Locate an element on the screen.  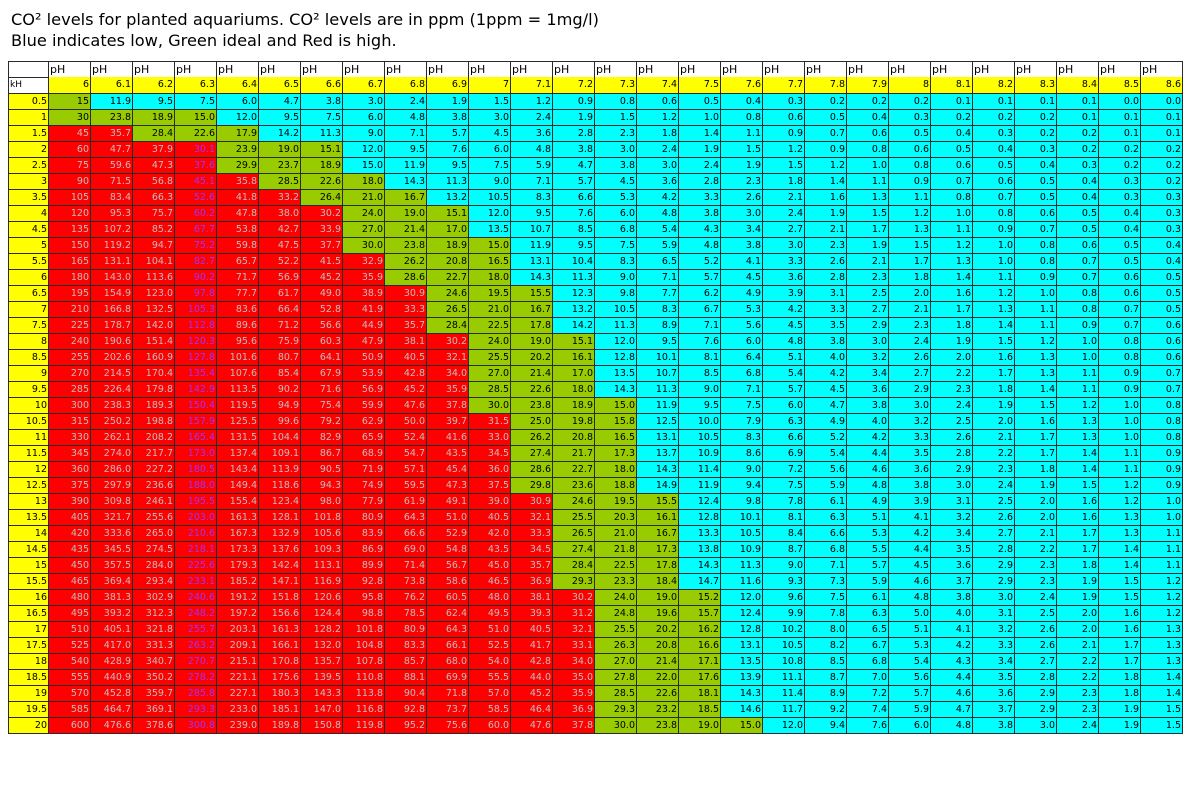
co2-value-cell: 2.7 is located at coordinates (993, 533).